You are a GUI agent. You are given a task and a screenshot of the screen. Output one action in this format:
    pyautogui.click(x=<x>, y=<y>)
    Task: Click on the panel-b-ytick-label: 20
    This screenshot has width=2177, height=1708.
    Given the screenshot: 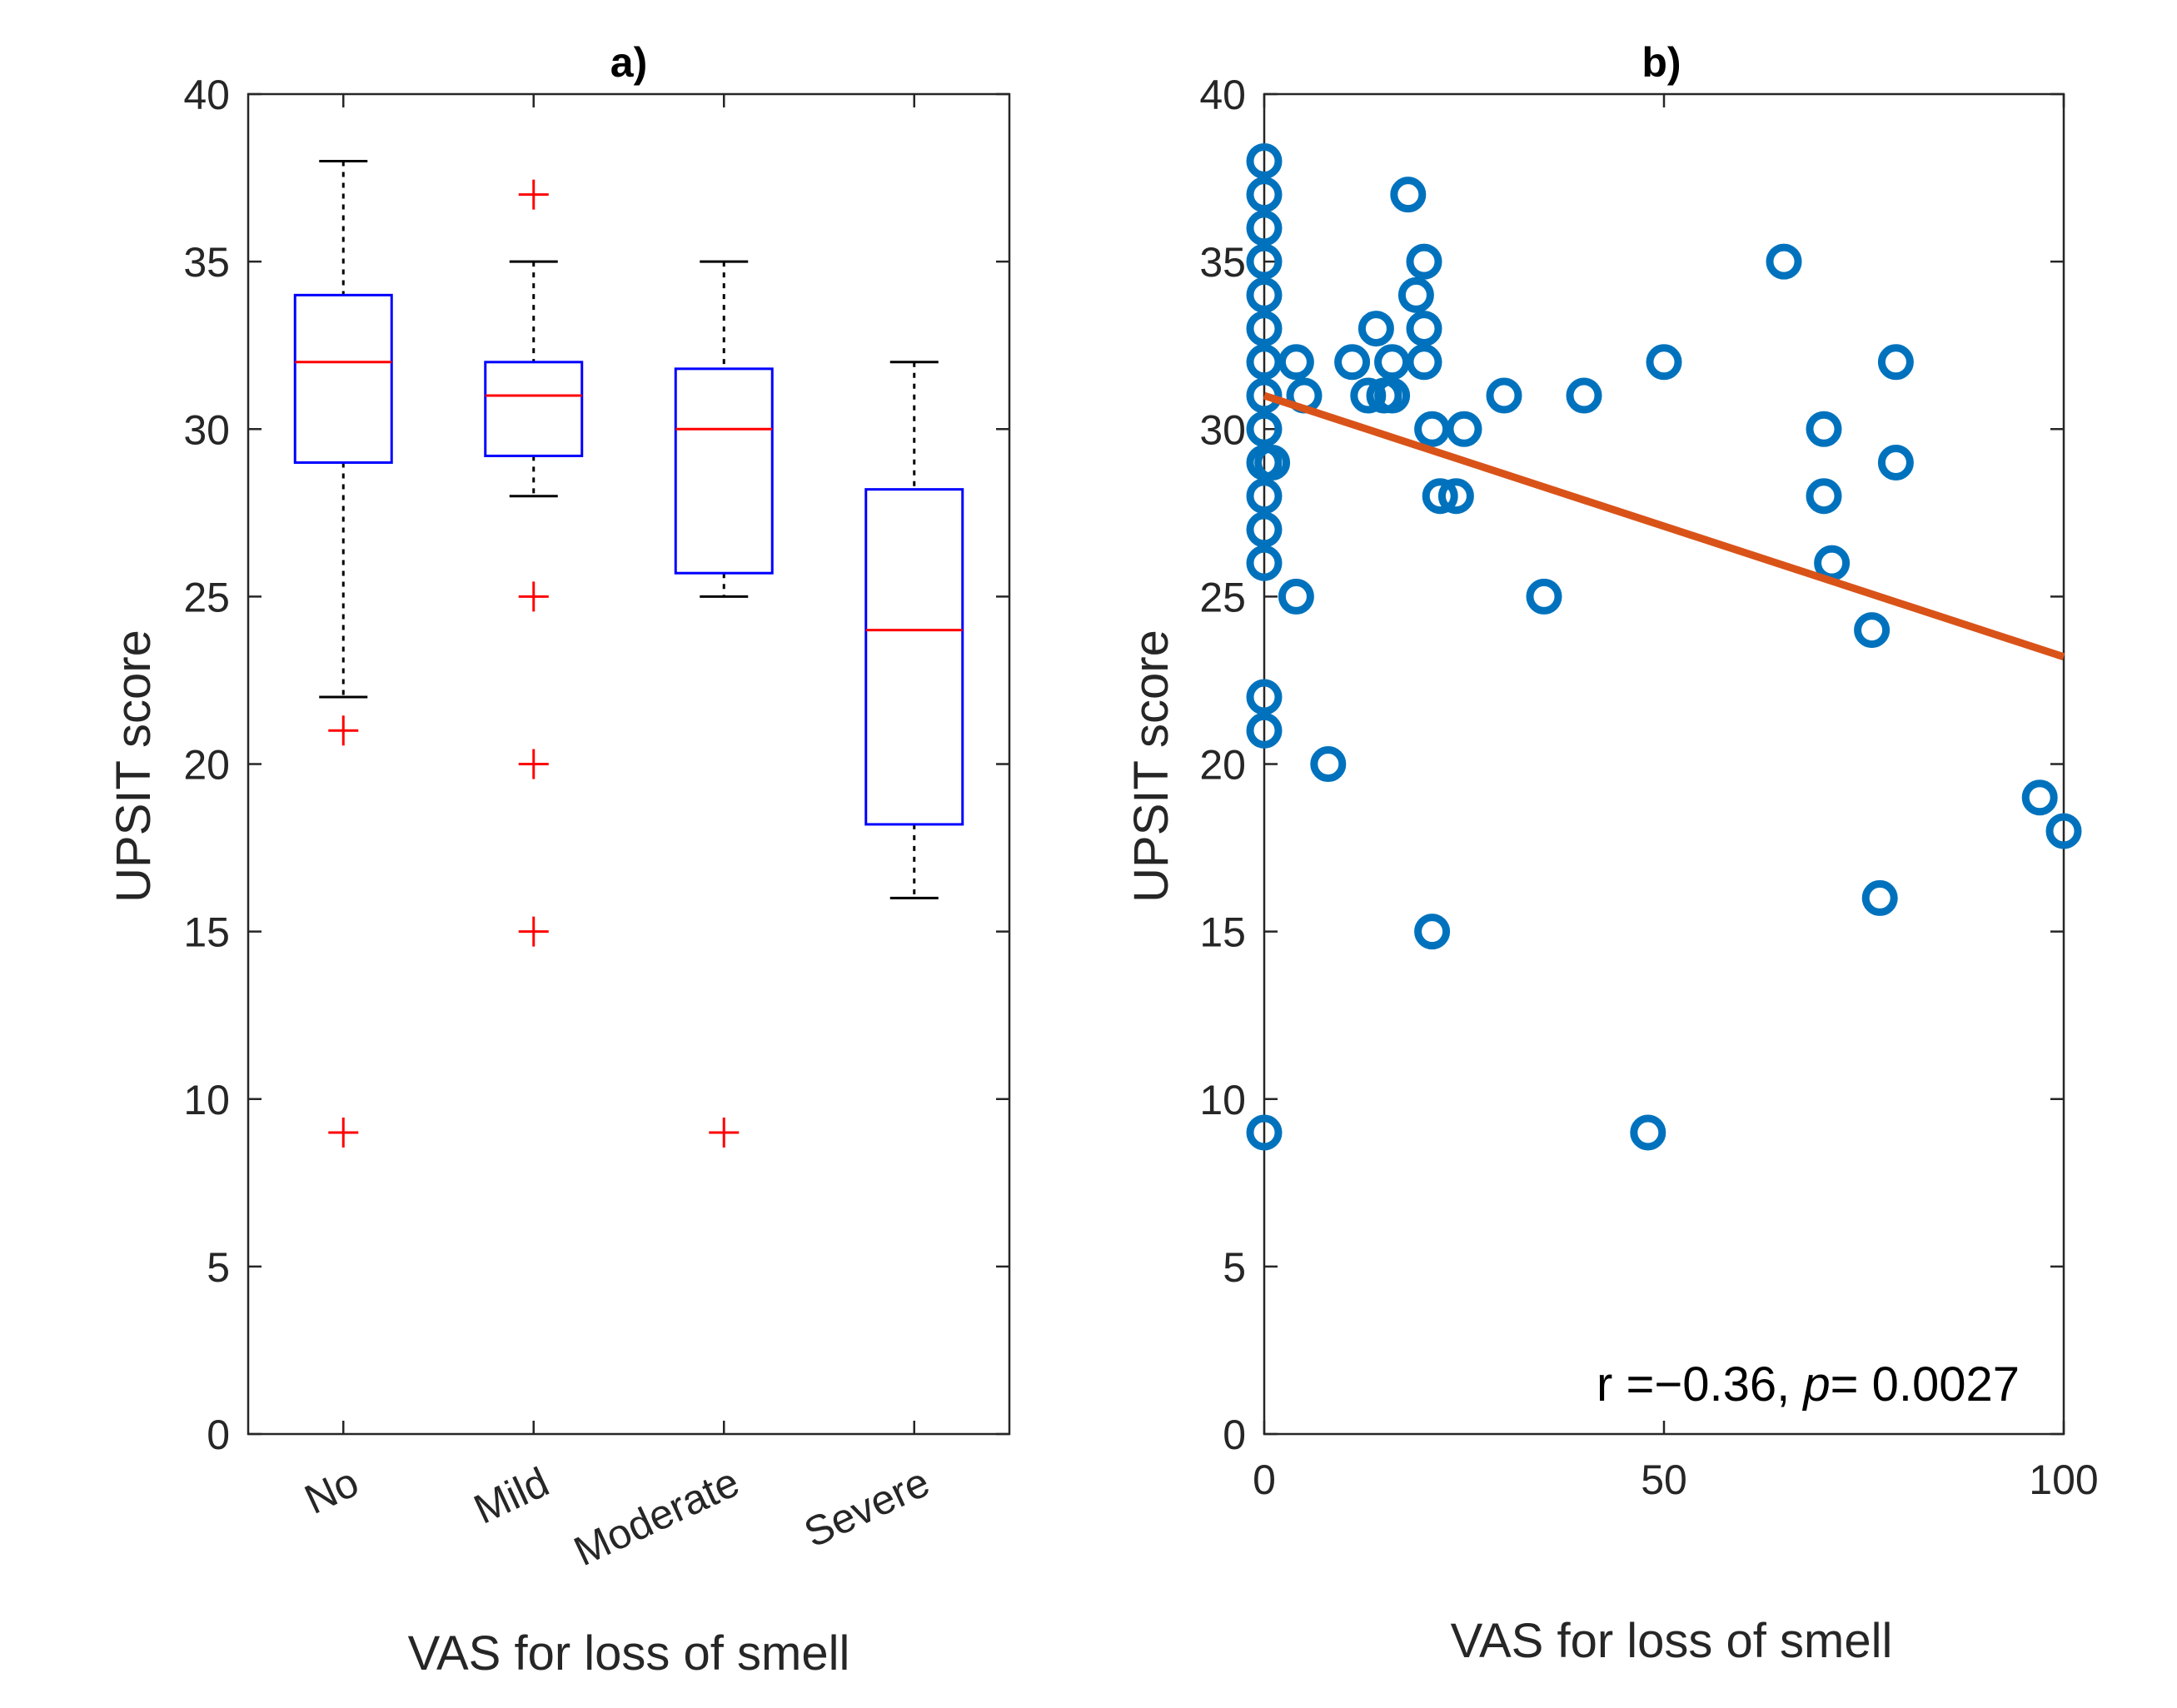 What is the action you would take?
    pyautogui.click(x=1222, y=765)
    